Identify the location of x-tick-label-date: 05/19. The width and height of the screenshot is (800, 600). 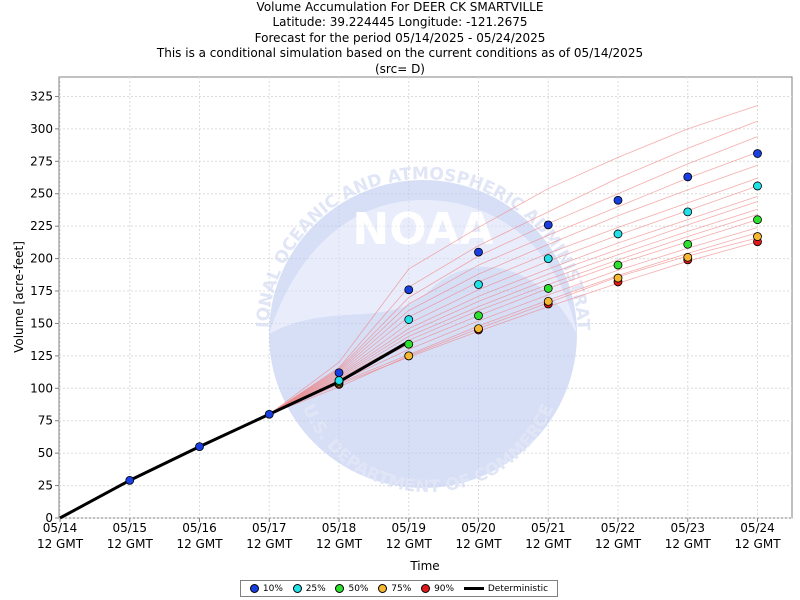
(408, 528).